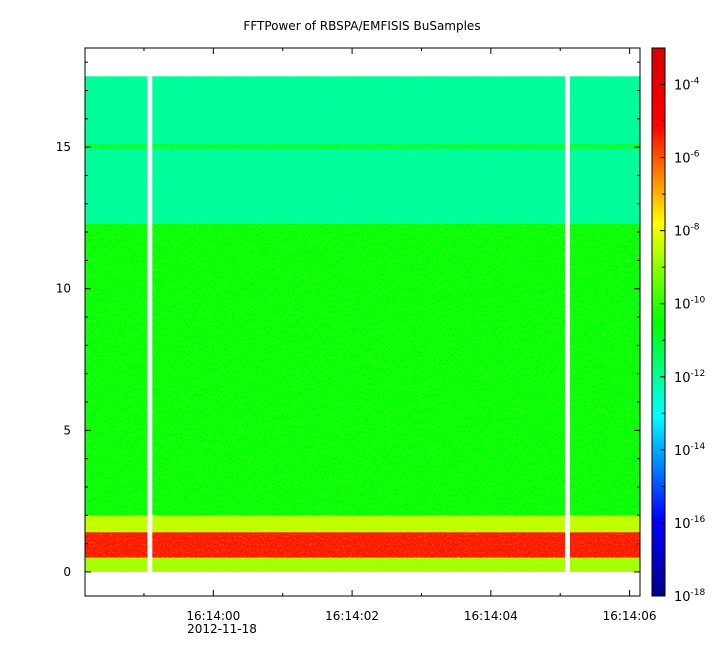 This screenshot has height=656, width=724. I want to click on colorbar-tick-label: 10⁻¹⁸, so click(690, 596).